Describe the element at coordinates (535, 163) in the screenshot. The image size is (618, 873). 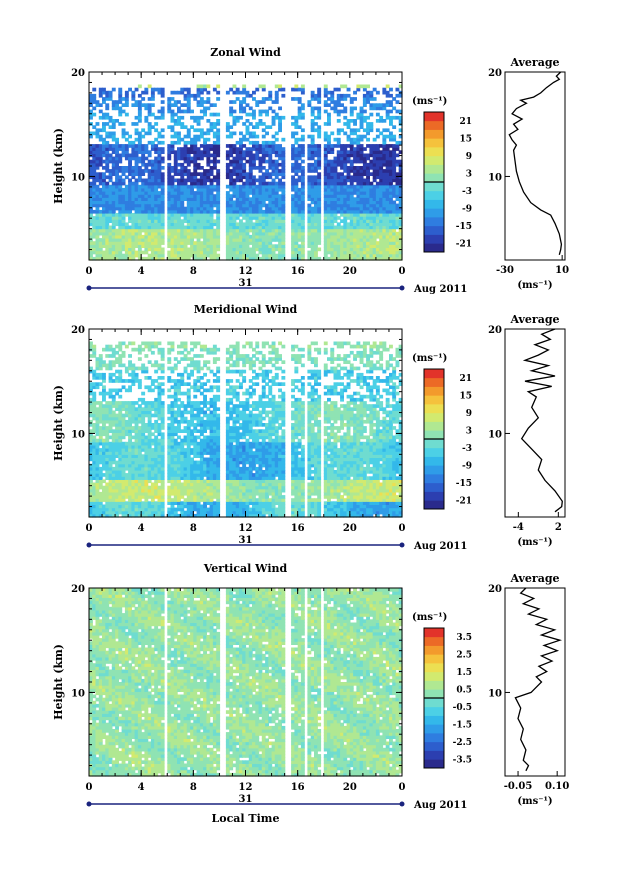
I see `profile-line` at that location.